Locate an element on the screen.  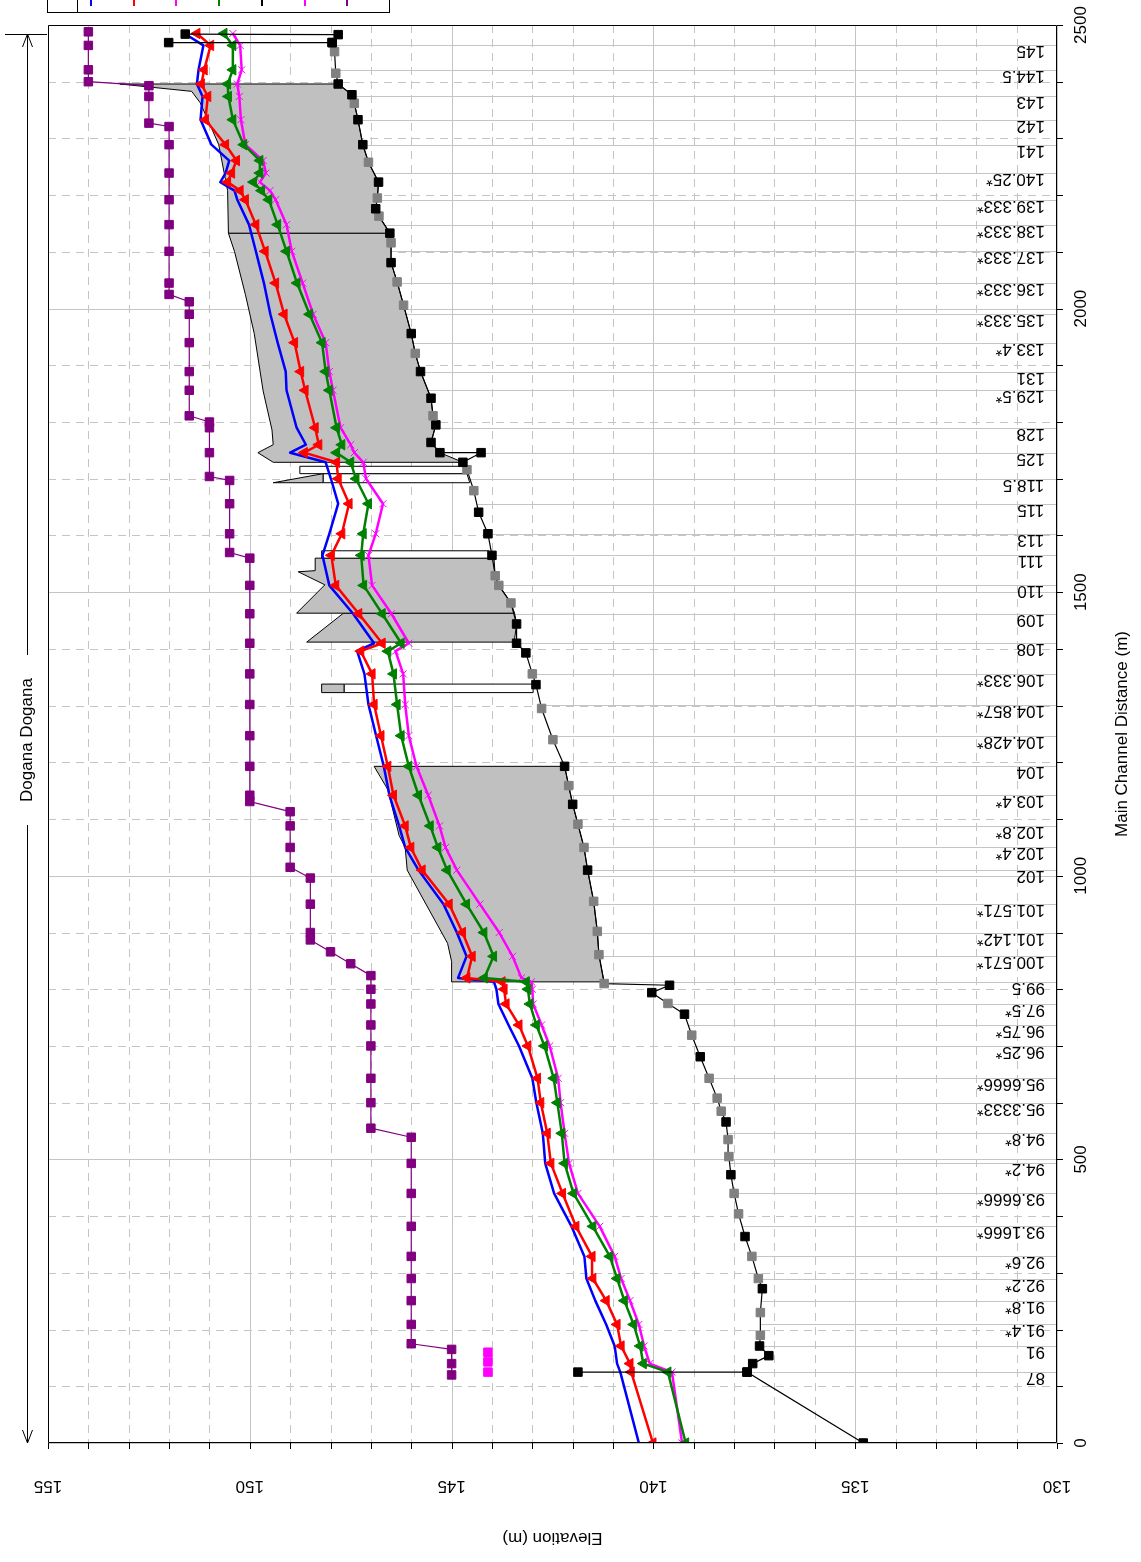
annotation: 93.1666* is located at coordinates (1011, 1232).